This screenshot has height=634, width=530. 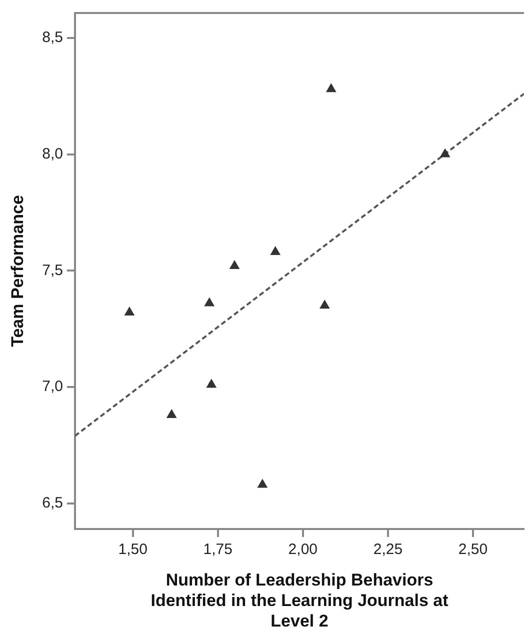 I want to click on x-tick-label: 2,25, so click(x=388, y=549).